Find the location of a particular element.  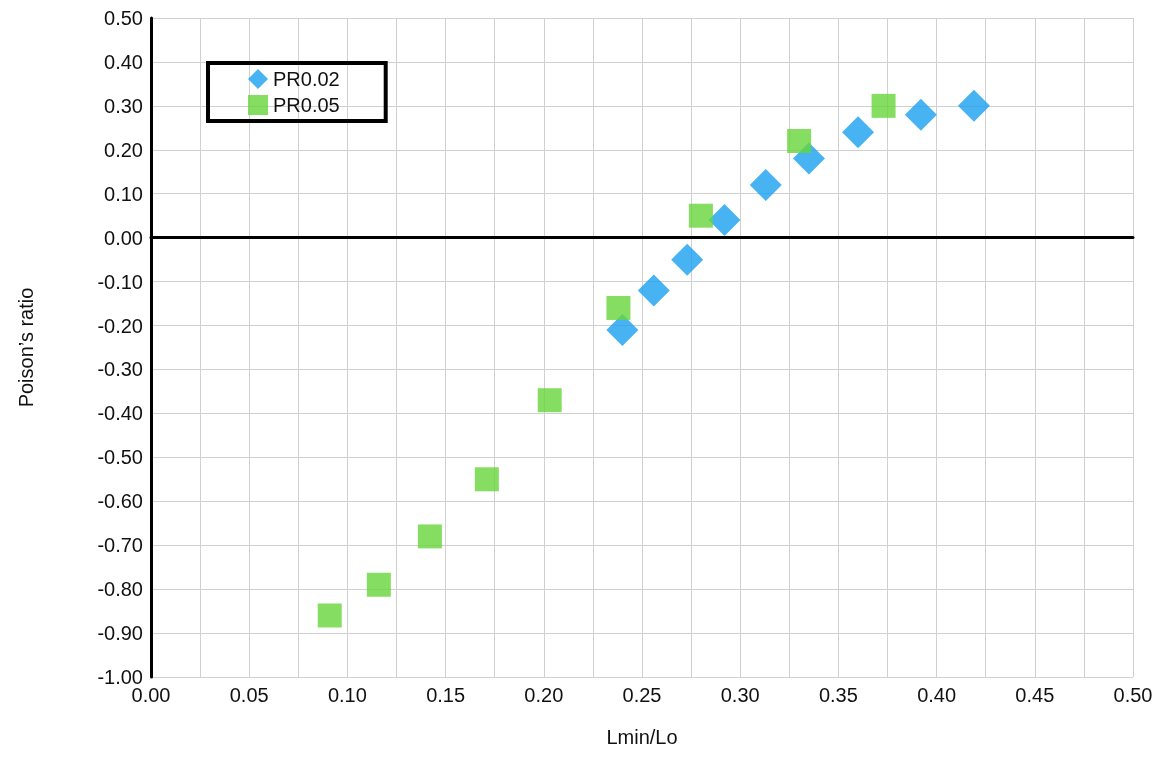

x-tick-label: 0.35 is located at coordinates (838, 695).